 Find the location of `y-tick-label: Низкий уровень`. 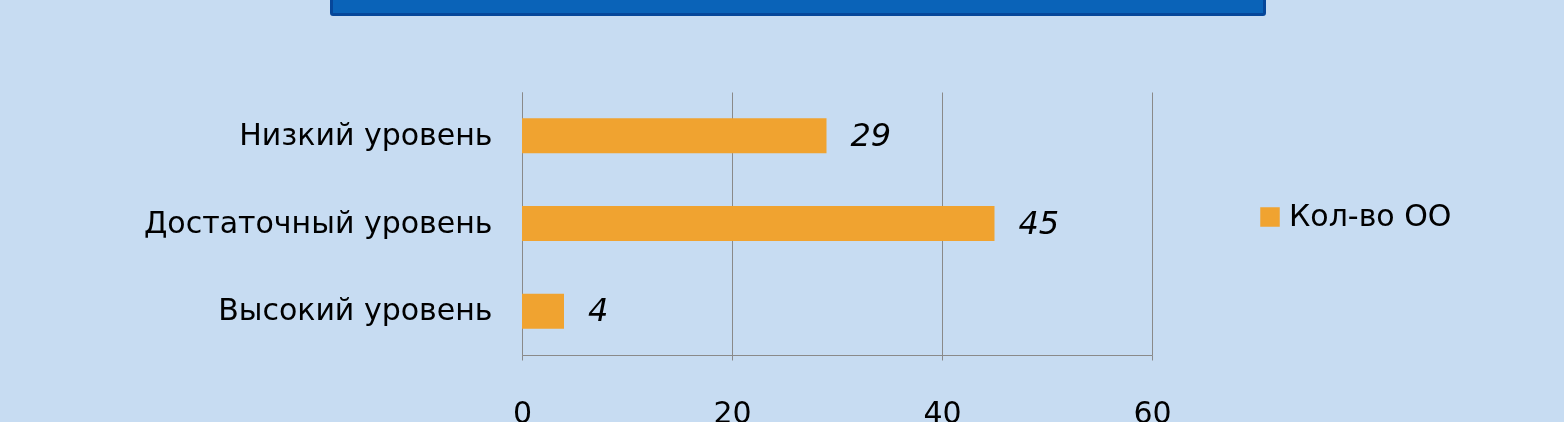

y-tick-label: Низкий уровень is located at coordinates (366, 134).